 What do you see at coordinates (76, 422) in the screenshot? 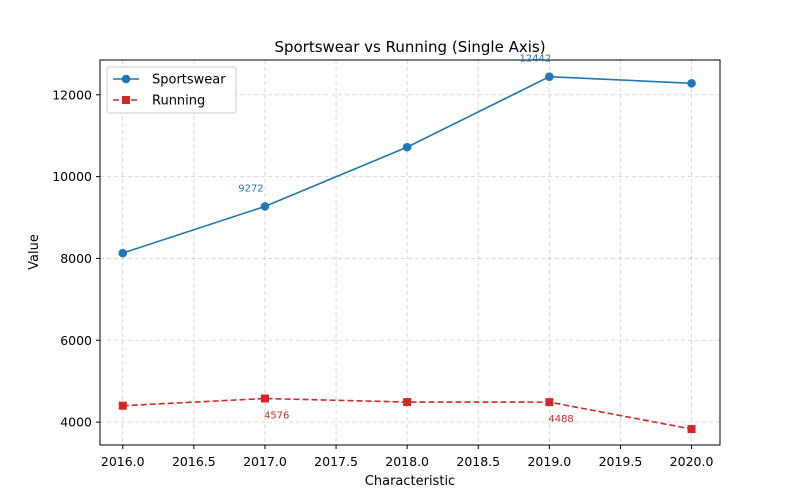
I see `y-tick-label: 4000` at bounding box center [76, 422].